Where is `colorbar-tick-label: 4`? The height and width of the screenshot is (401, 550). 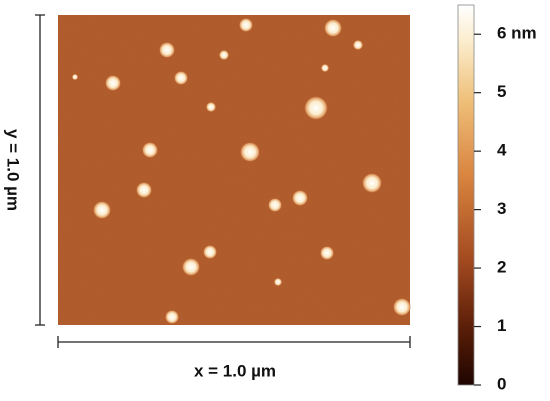 colorbar-tick-label: 4 is located at coordinates (502, 150).